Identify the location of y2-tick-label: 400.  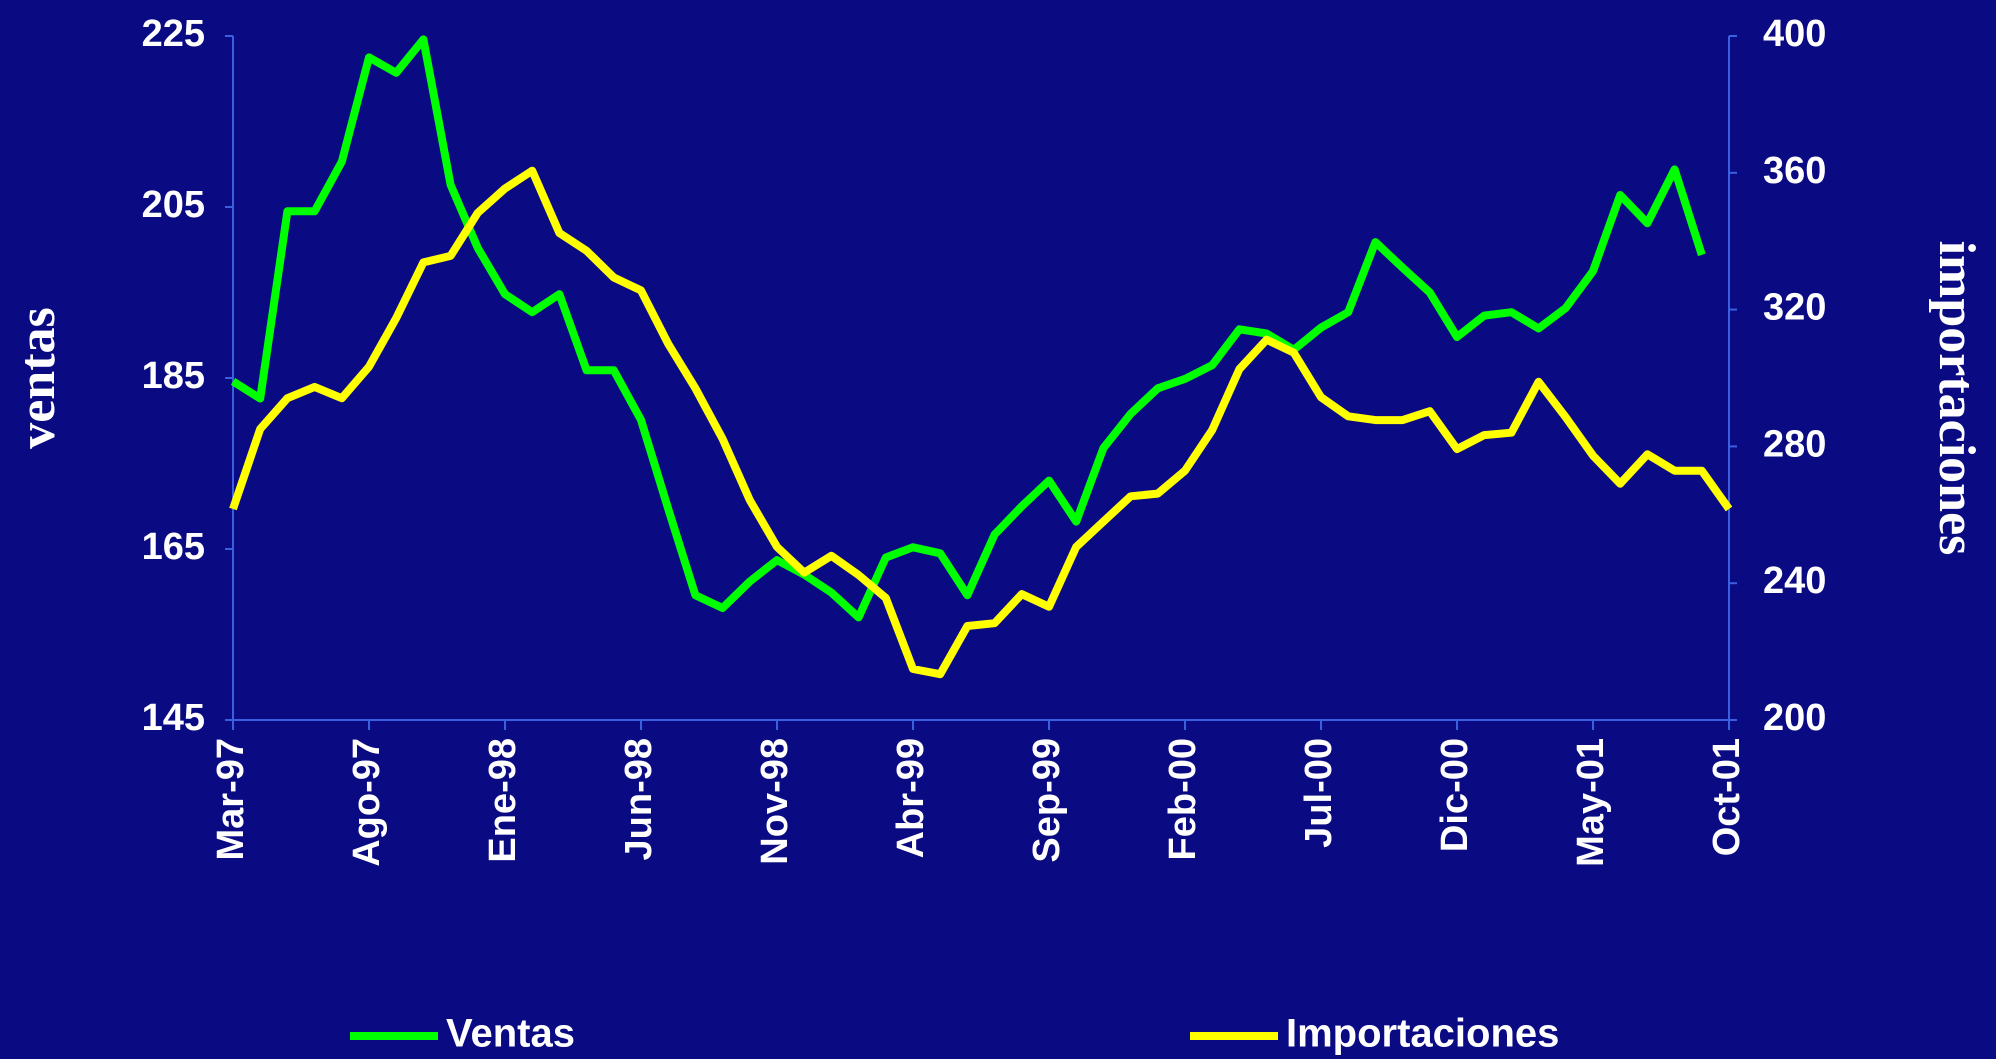
(1794, 34).